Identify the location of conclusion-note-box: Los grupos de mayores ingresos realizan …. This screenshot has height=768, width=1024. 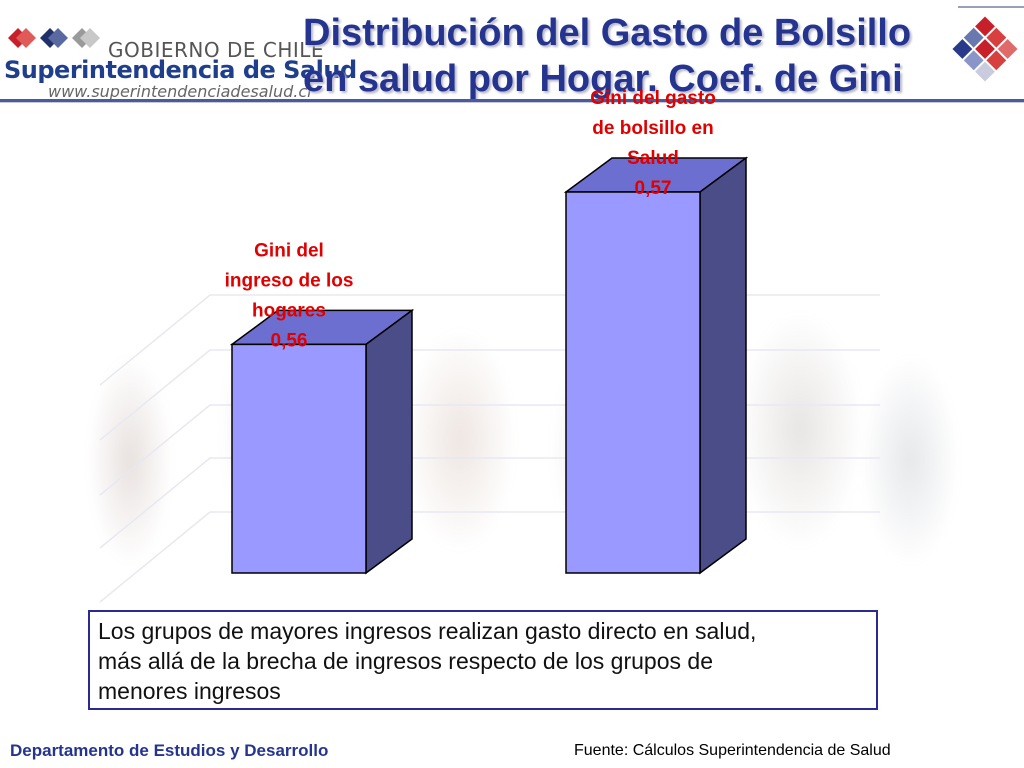
(483, 660).